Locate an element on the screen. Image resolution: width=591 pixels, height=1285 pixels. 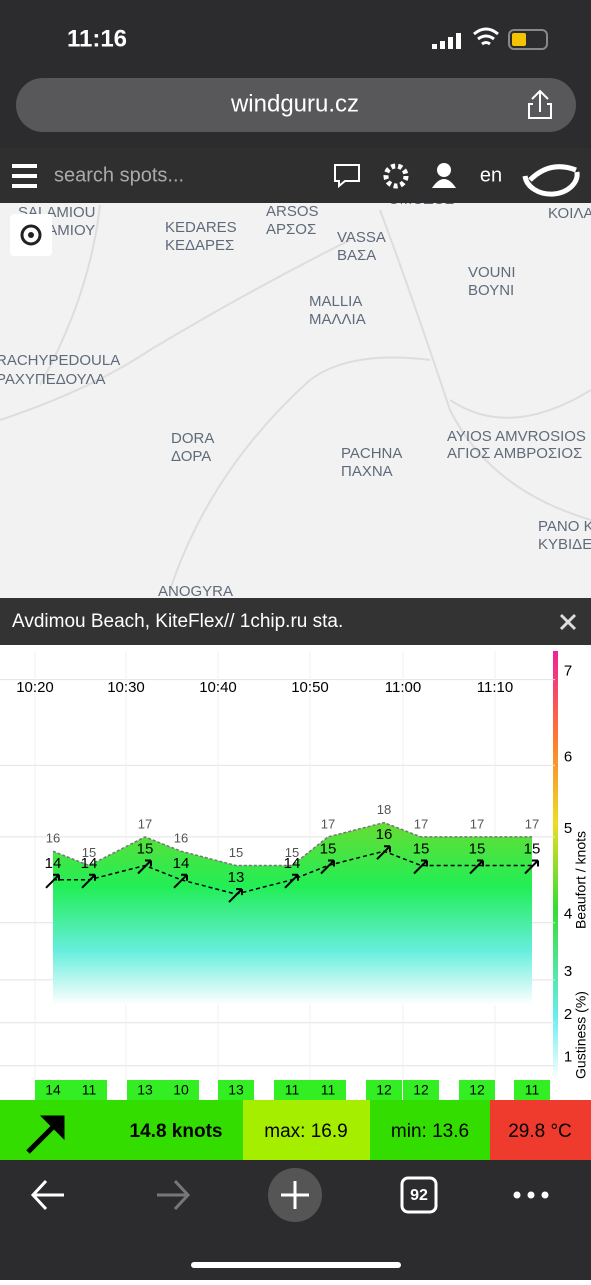
menu-button is located at coordinates (24, 176).